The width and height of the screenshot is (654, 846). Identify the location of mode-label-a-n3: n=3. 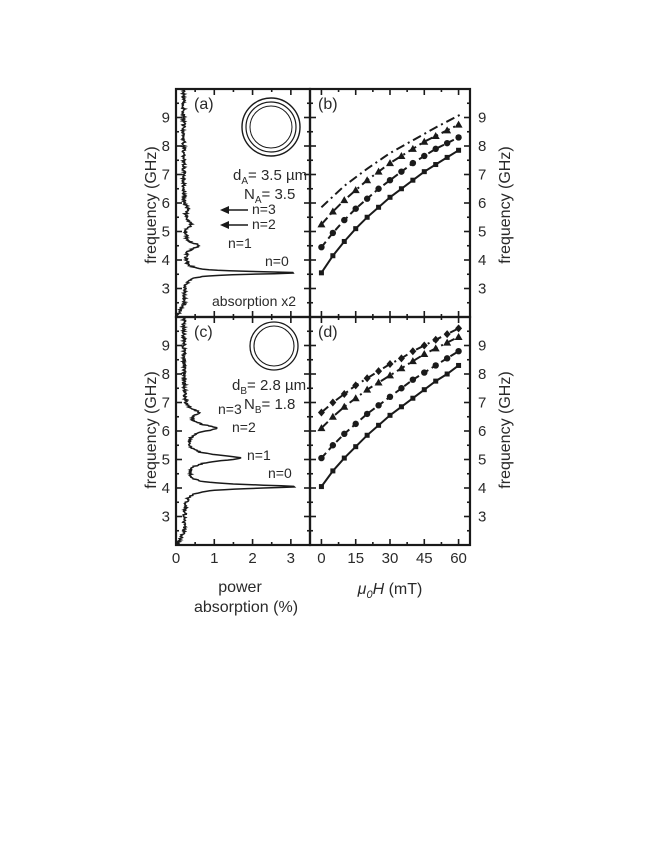
(264, 209).